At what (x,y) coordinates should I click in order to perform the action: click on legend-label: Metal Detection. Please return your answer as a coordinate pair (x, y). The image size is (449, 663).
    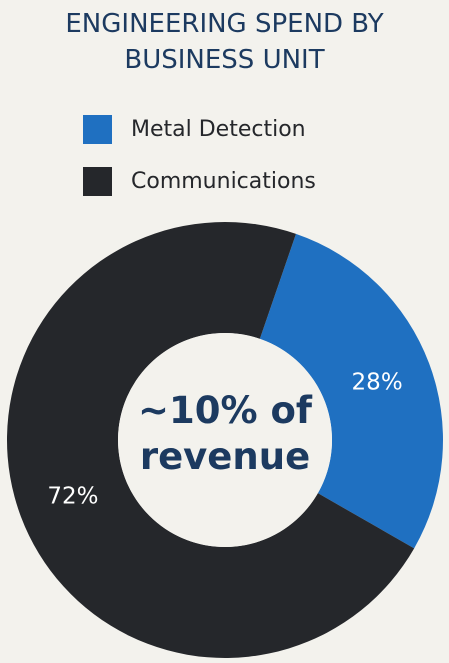
    Looking at the image, I should click on (218, 129).